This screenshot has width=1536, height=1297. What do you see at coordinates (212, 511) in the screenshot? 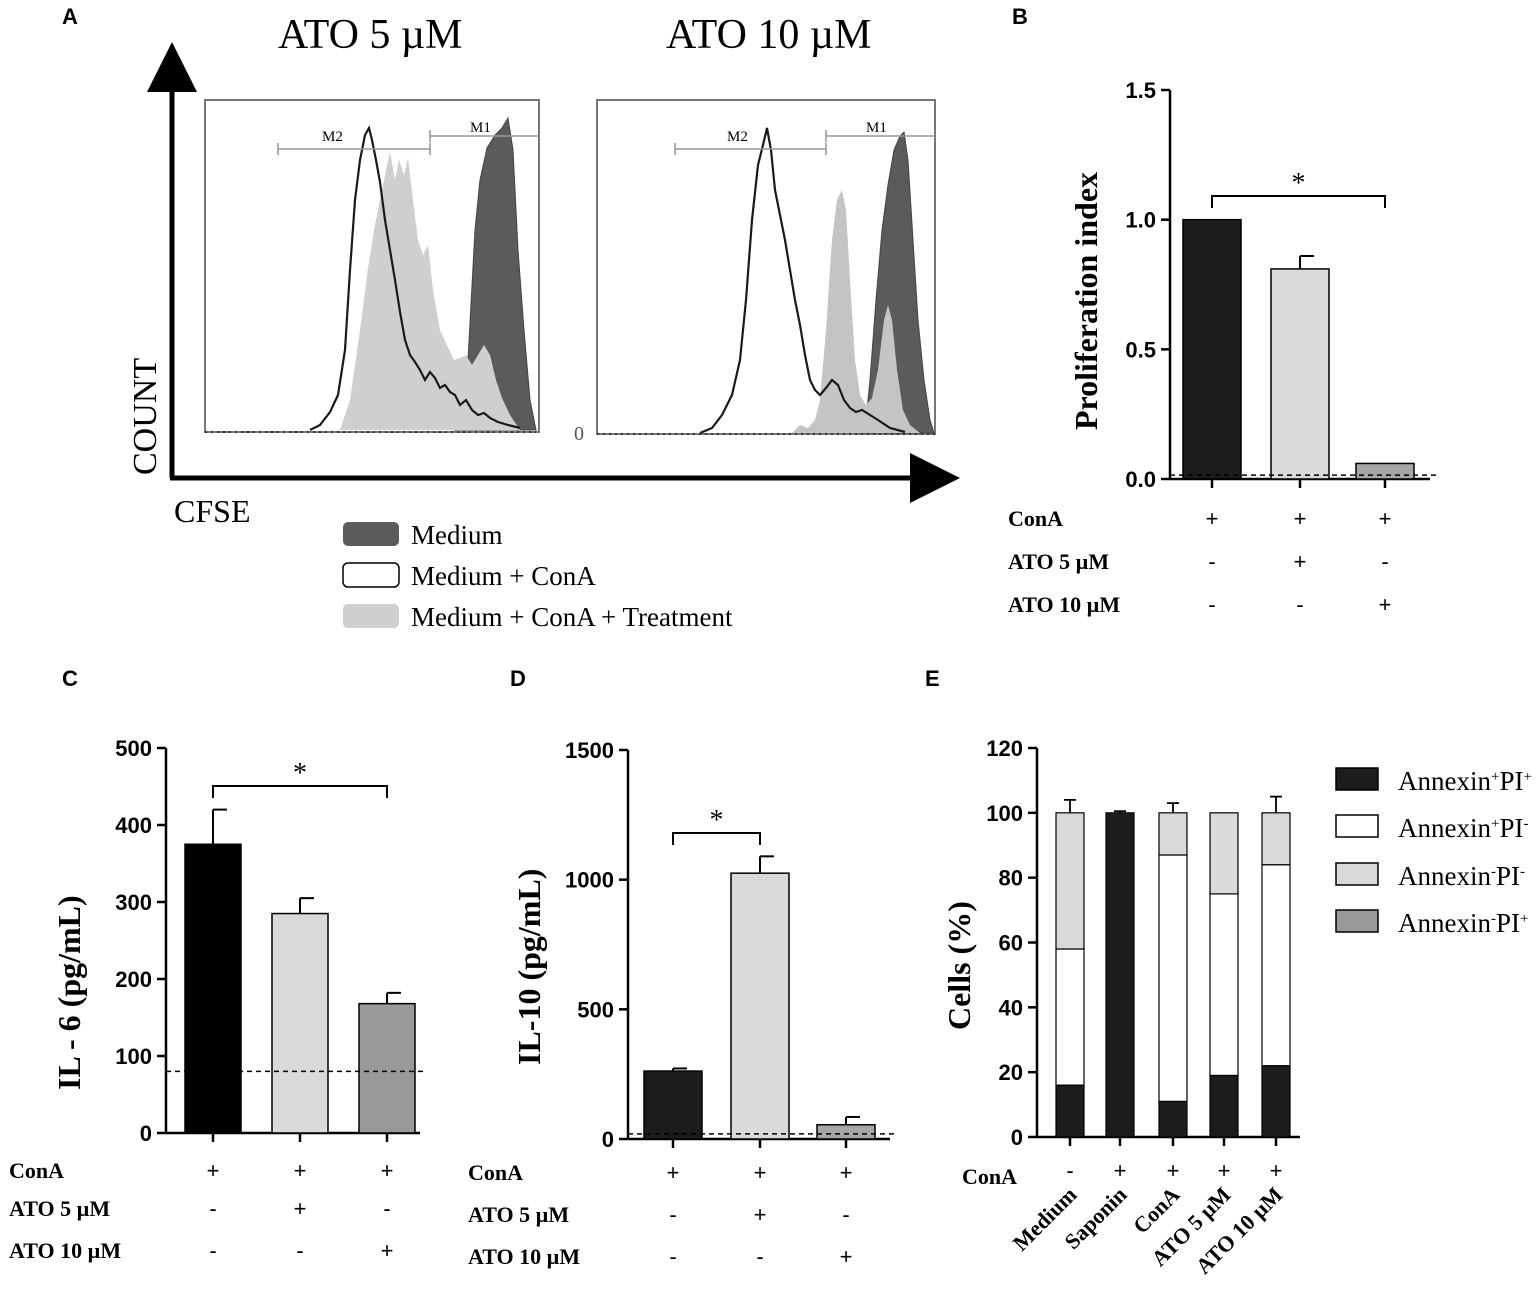
I see `cfse-axis-label: CFSE` at bounding box center [212, 511].